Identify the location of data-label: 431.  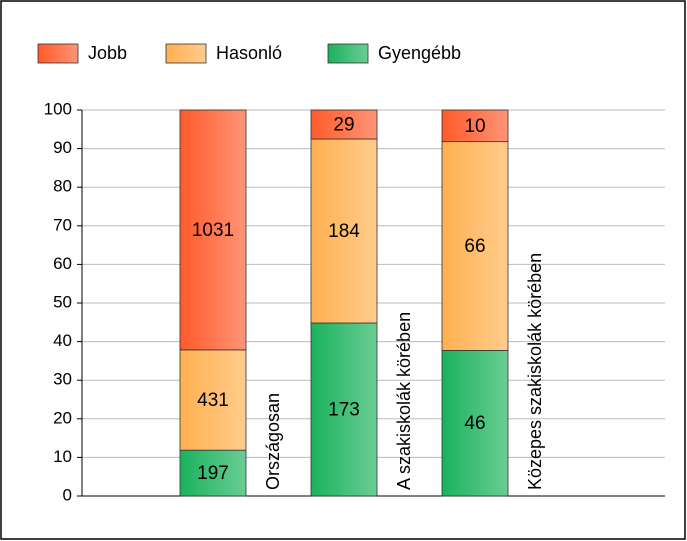
(213, 400).